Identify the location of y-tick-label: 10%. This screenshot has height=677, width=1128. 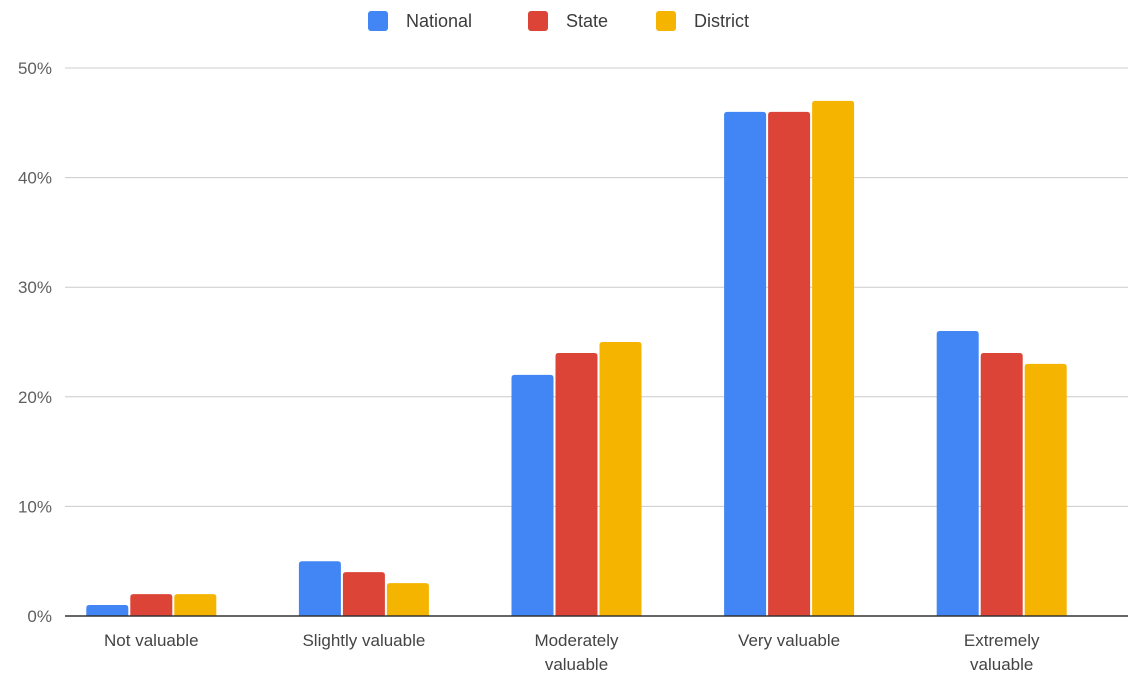
(35, 506).